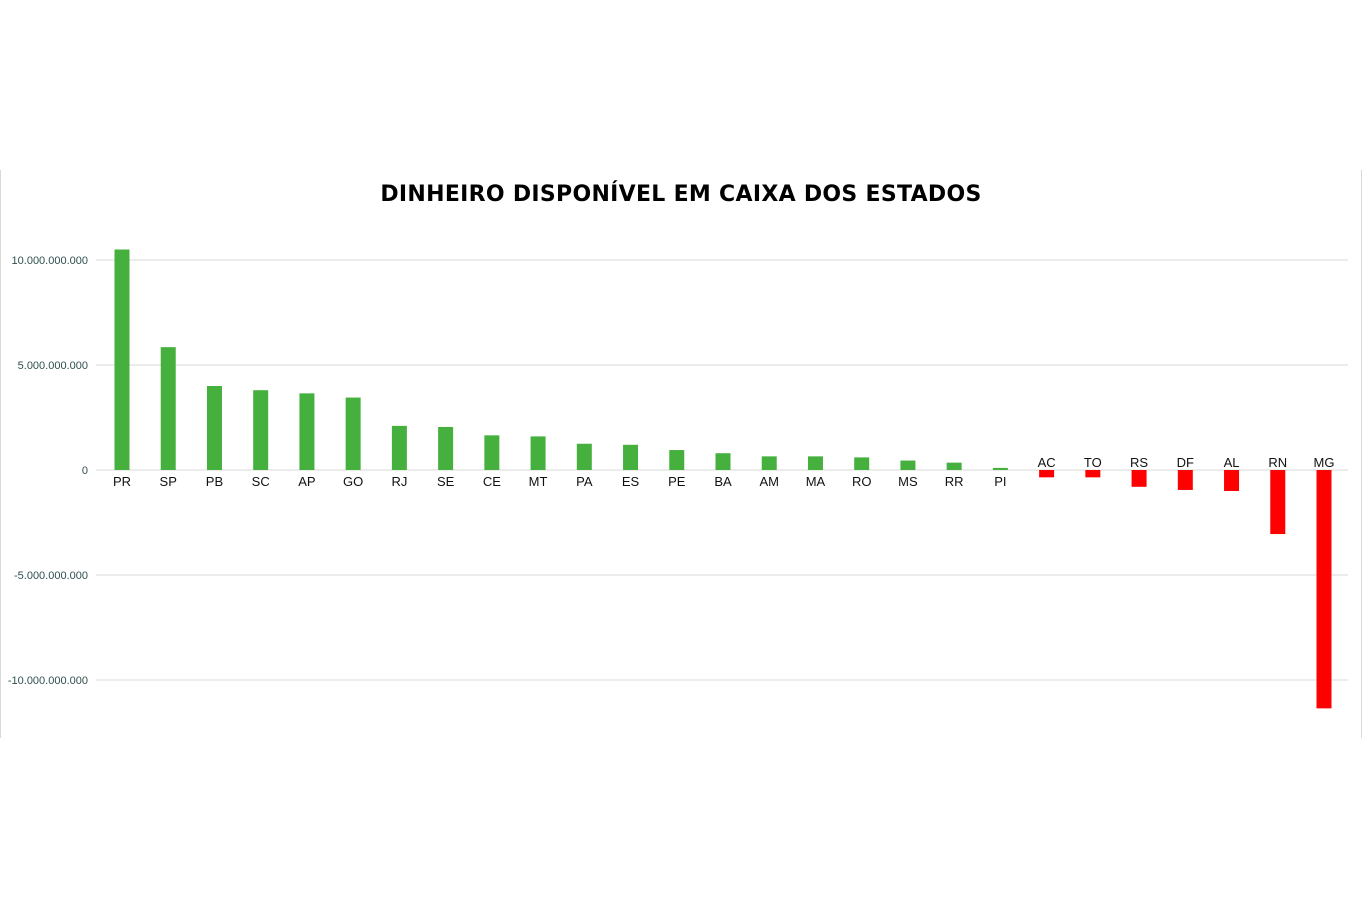 This screenshot has height=908, width=1362. Describe the element at coordinates (492, 481) in the screenshot. I see `category-label-ce: CE` at that location.